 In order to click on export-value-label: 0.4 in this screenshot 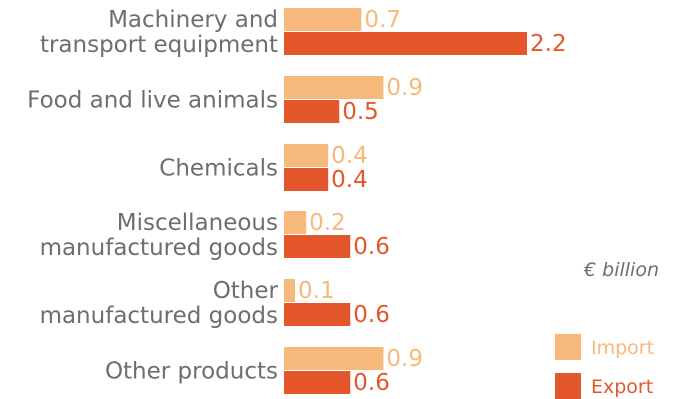, I will do `click(349, 180)`.